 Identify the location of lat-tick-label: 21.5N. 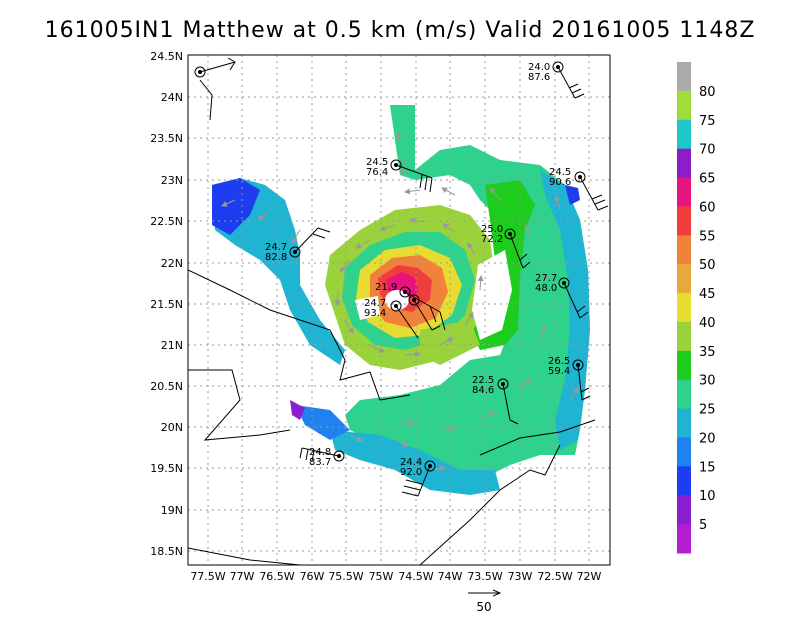
(166, 304).